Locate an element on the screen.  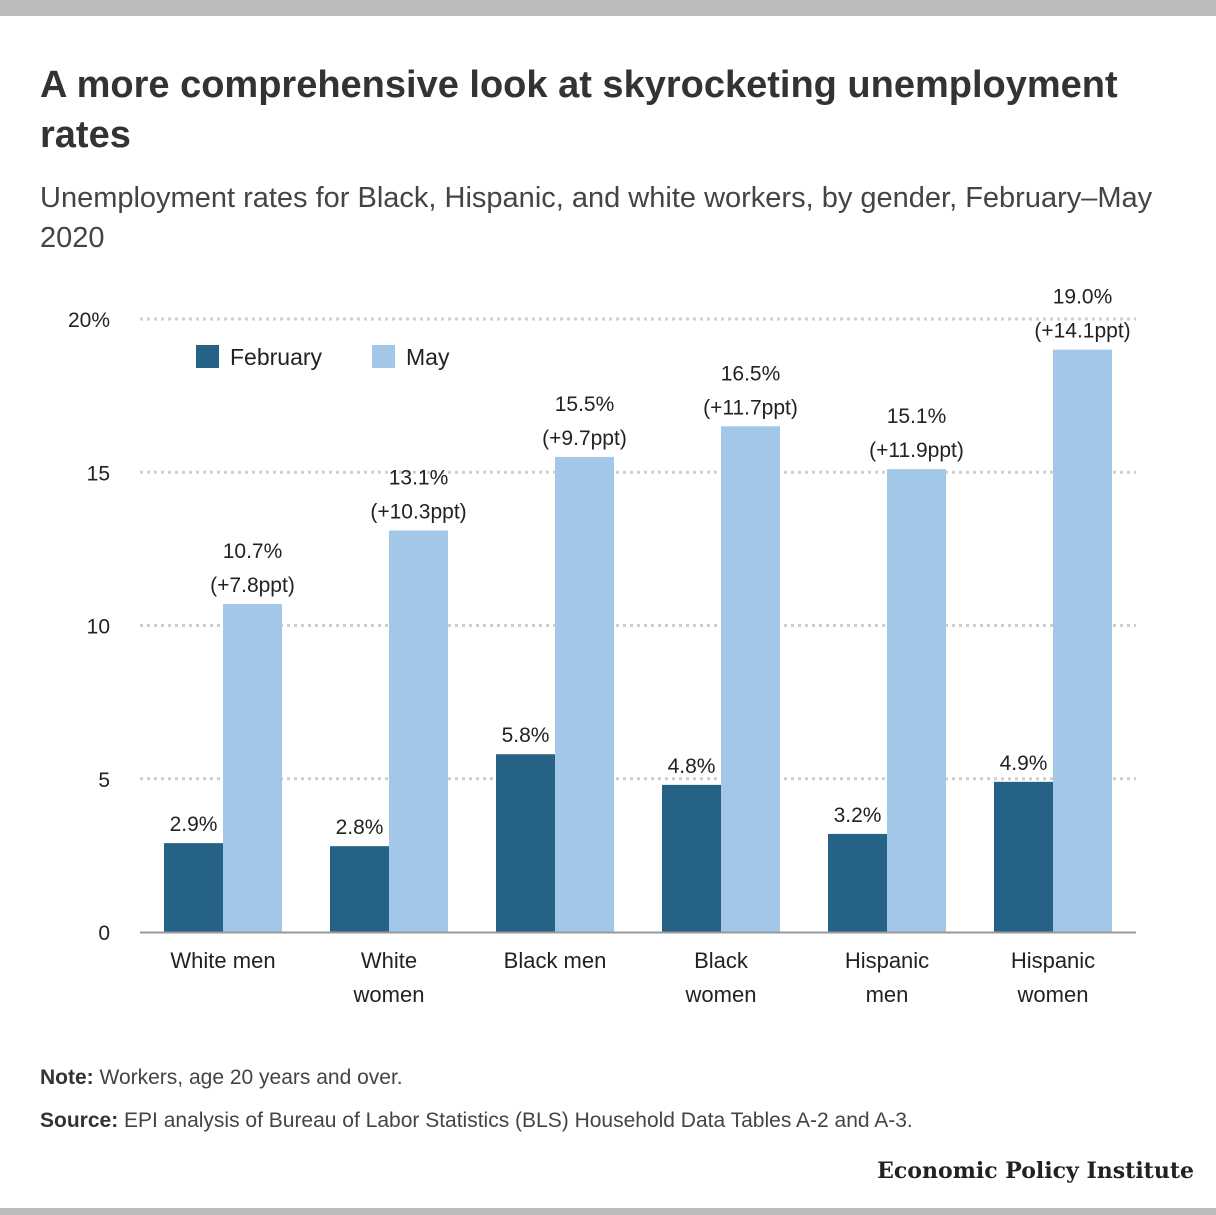
data-label: 19.0% is located at coordinates (1083, 297).